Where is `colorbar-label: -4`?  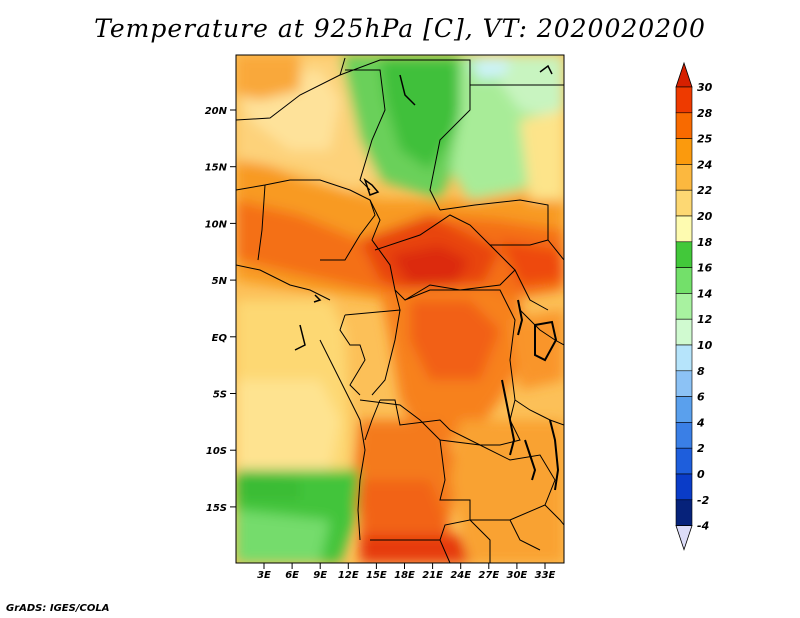
colorbar-label: -4 is located at coordinates (703, 526).